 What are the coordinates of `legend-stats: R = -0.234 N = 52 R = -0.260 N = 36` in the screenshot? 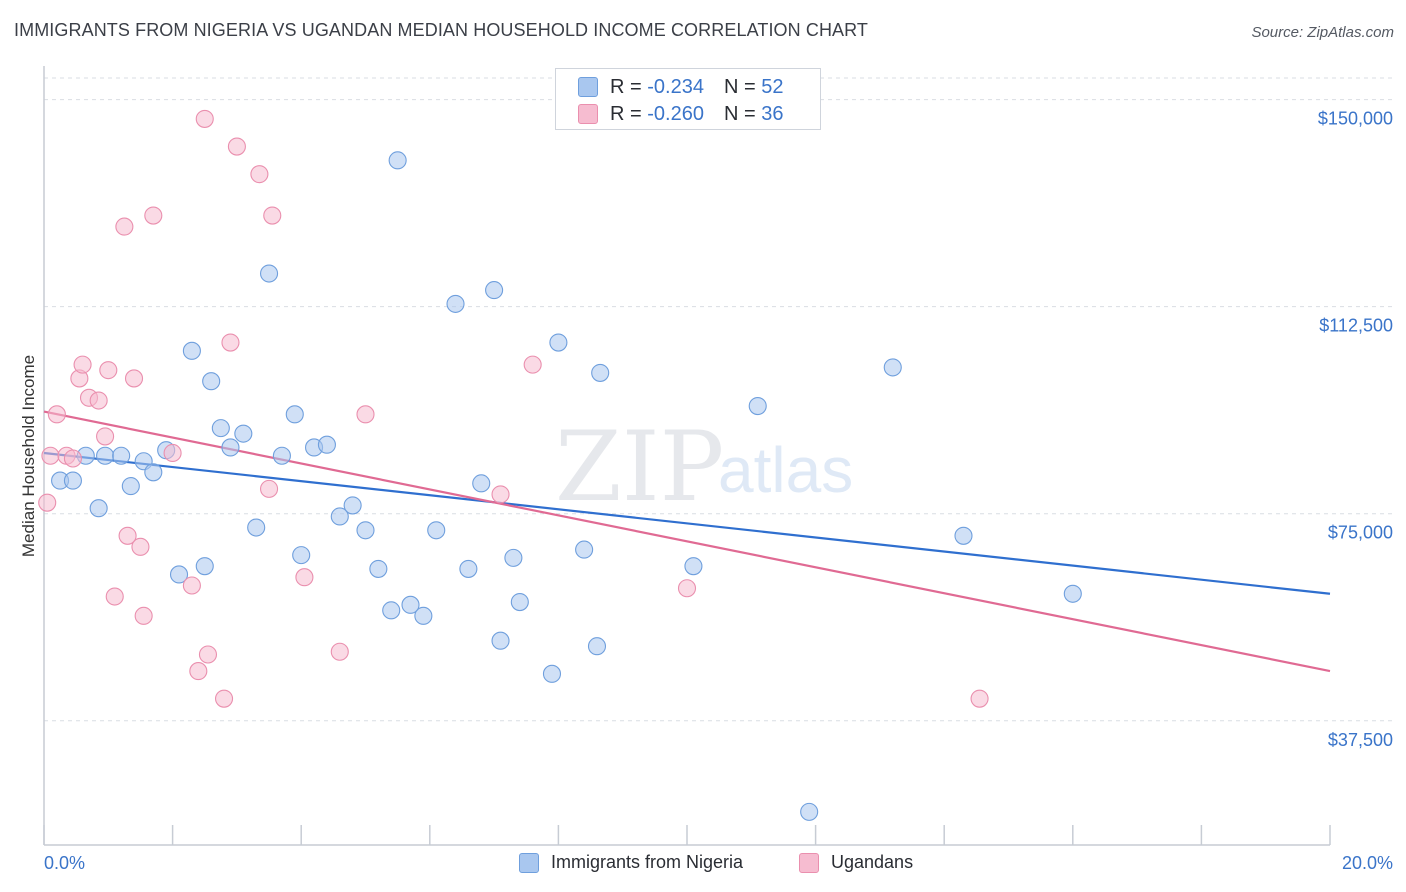 It's located at (688, 99).